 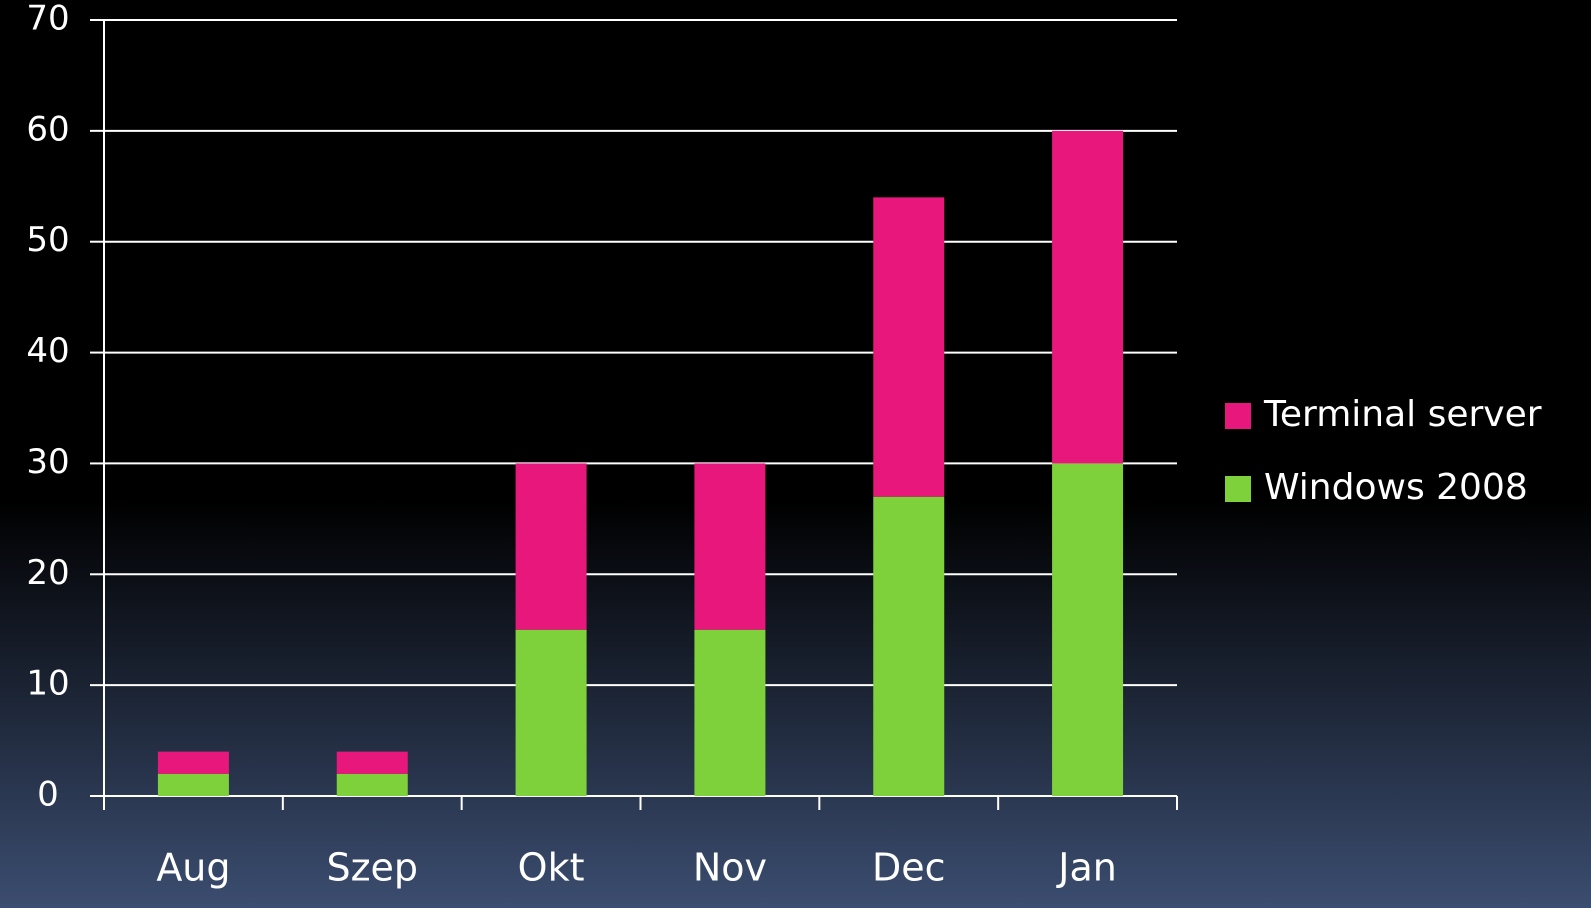 I want to click on x-tick-label: Nov, so click(x=730, y=868).